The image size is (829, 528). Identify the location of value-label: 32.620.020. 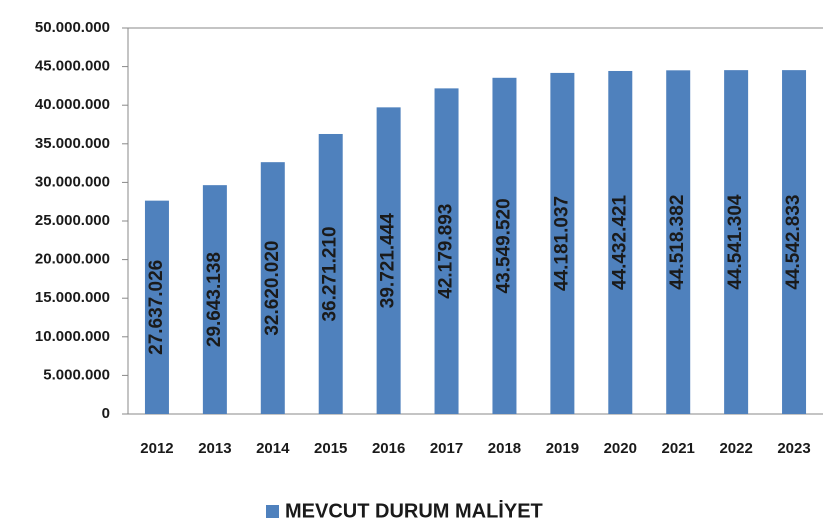
(272, 288).